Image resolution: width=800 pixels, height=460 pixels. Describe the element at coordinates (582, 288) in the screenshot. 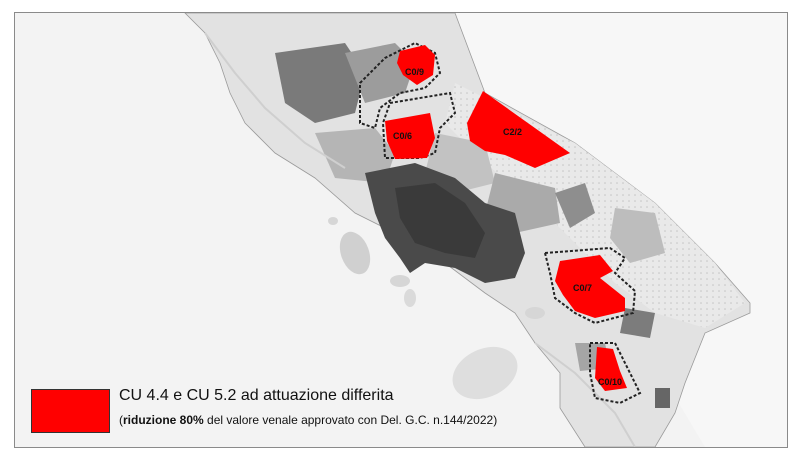

I see `zone-label: C0/7` at that location.